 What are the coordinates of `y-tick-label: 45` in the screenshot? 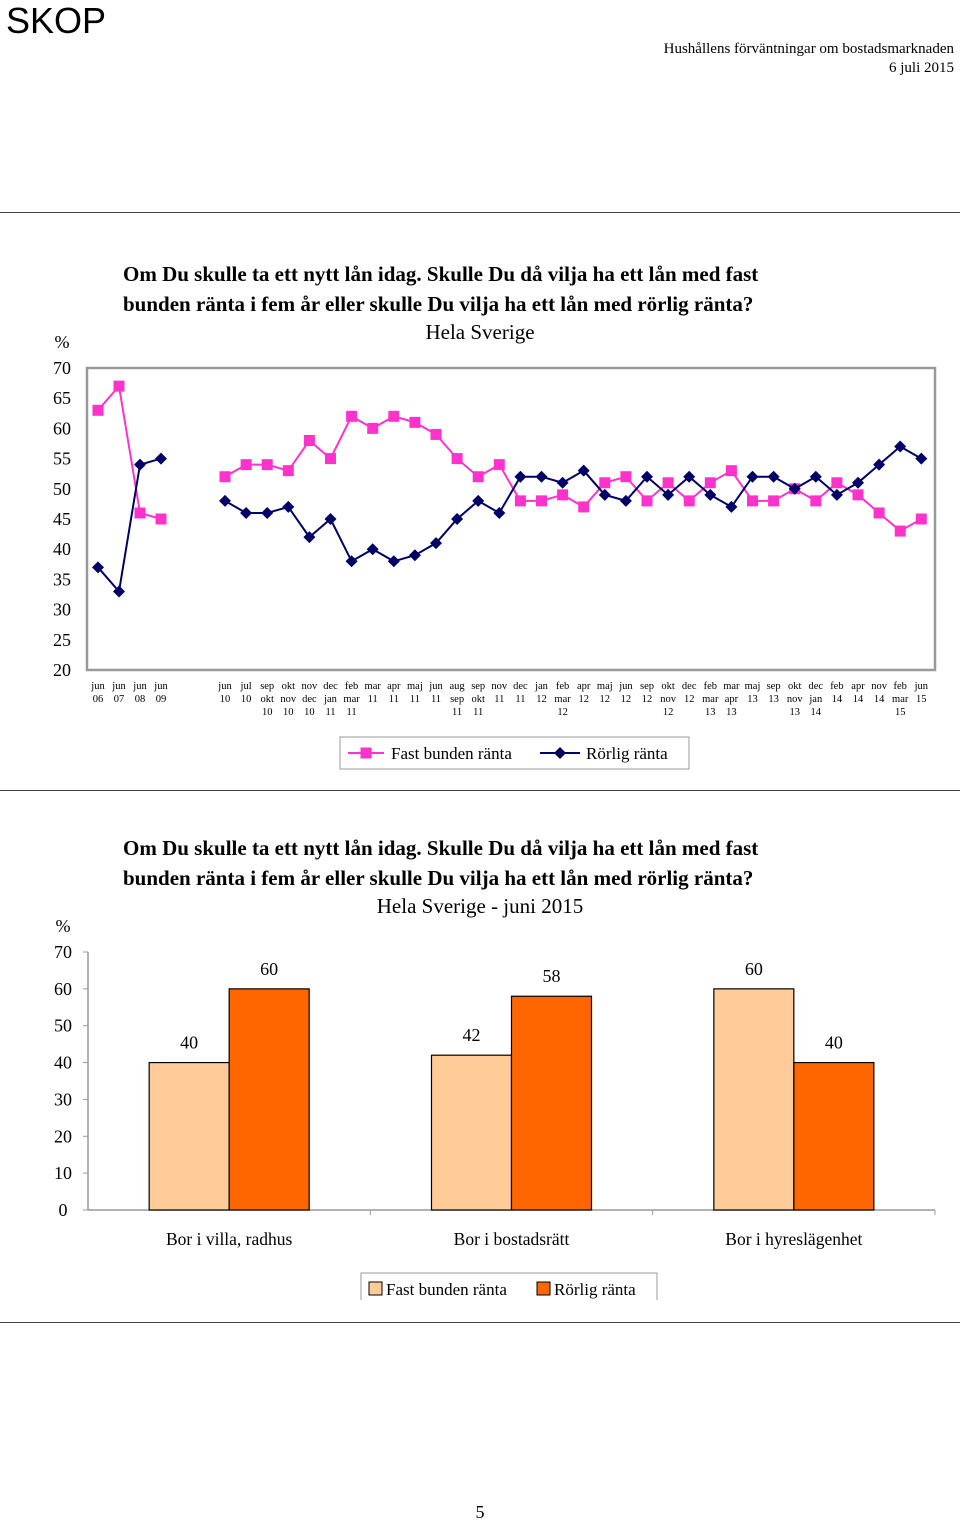 It's located at (62, 519).